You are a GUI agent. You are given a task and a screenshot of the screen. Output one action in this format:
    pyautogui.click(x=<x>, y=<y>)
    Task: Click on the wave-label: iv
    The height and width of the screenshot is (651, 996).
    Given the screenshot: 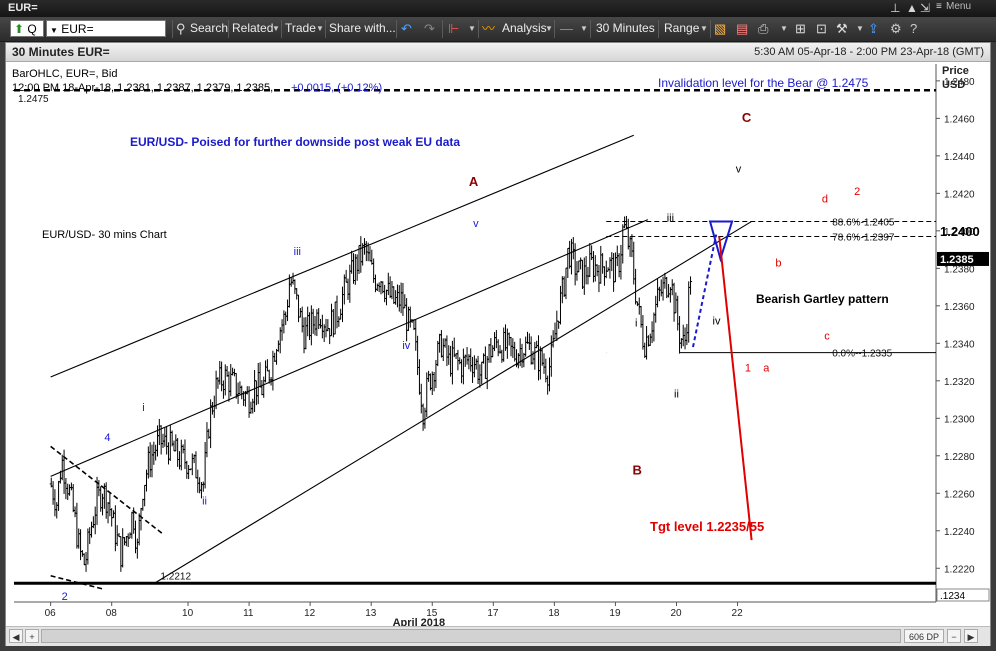 What is the action you would take?
    pyautogui.click(x=717, y=322)
    